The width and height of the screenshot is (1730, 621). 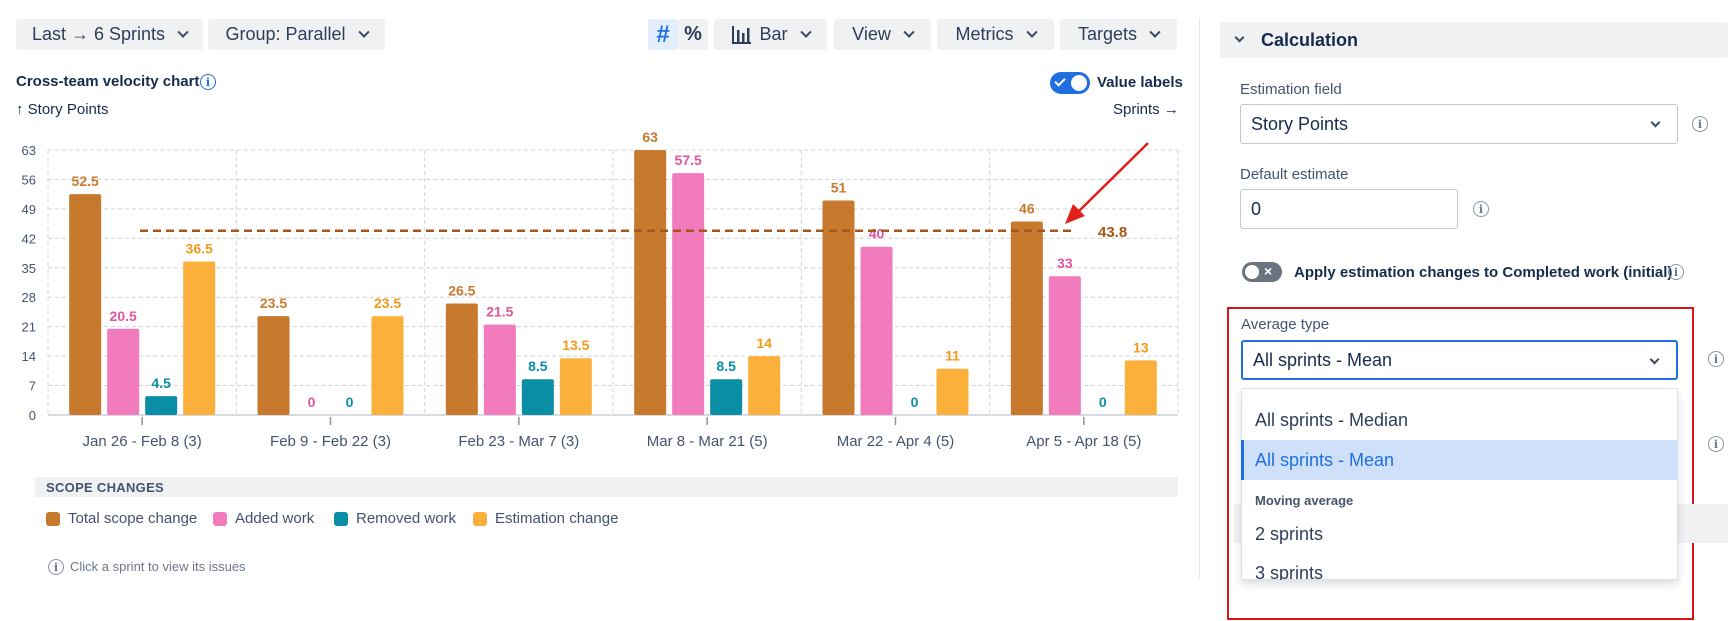 What do you see at coordinates (1140, 82) in the screenshot?
I see `value-labels-text: Value labels` at bounding box center [1140, 82].